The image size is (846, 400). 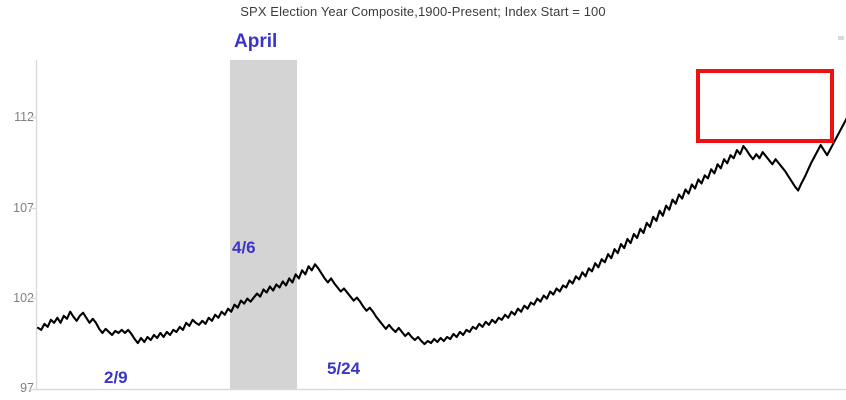 What do you see at coordinates (24, 117) in the screenshot?
I see `y-axis-tick-112: 112` at bounding box center [24, 117].